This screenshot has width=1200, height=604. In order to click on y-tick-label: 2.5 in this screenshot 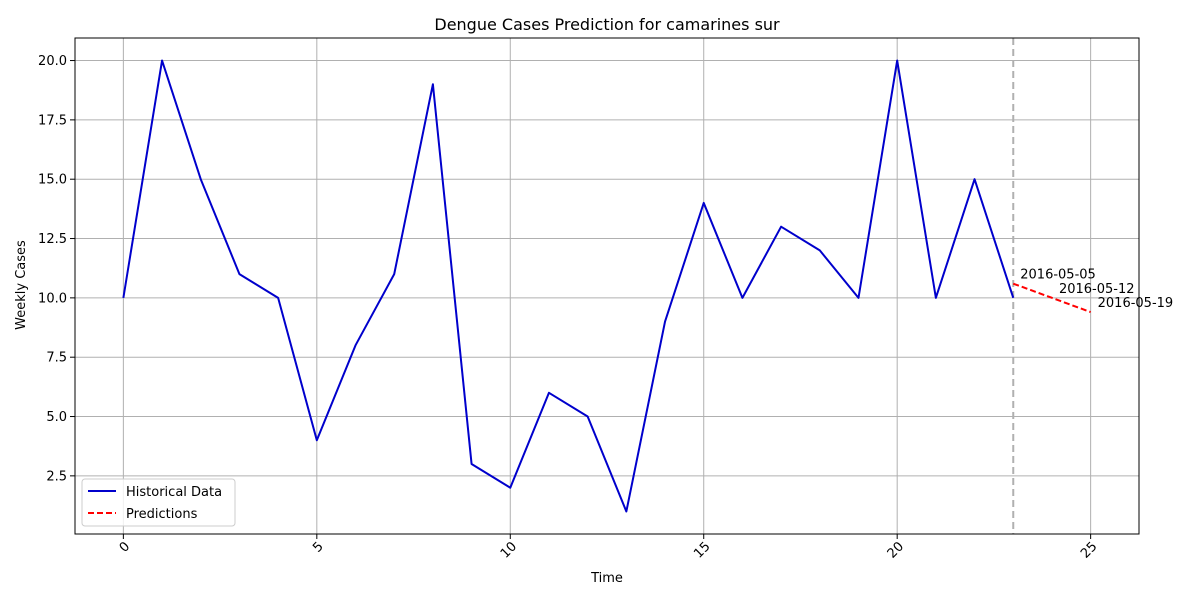, I will do `click(56, 476)`.